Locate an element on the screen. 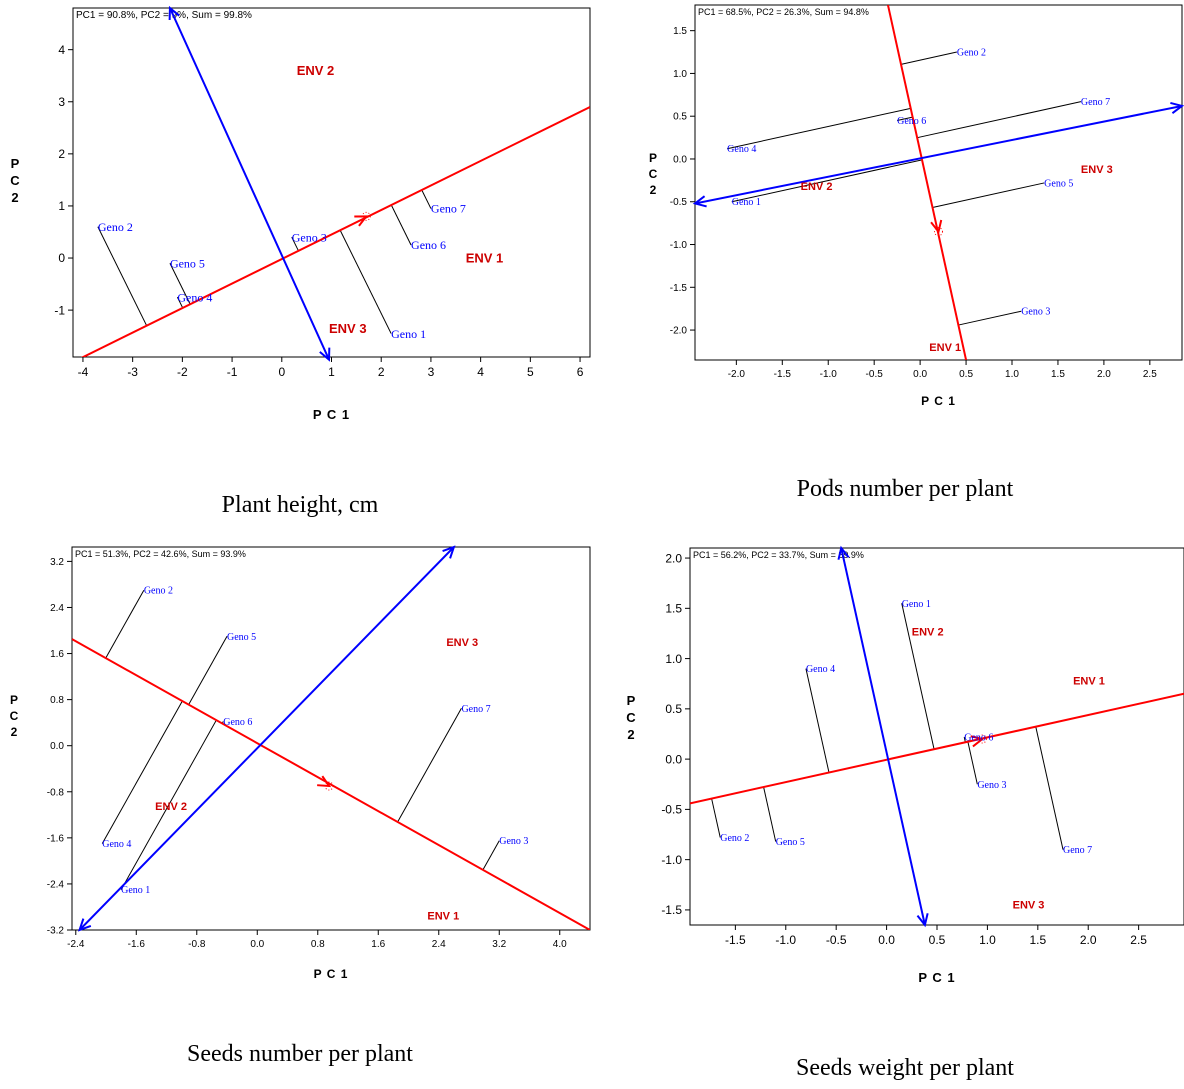  x-tick-label: 3.2 is located at coordinates (499, 944).